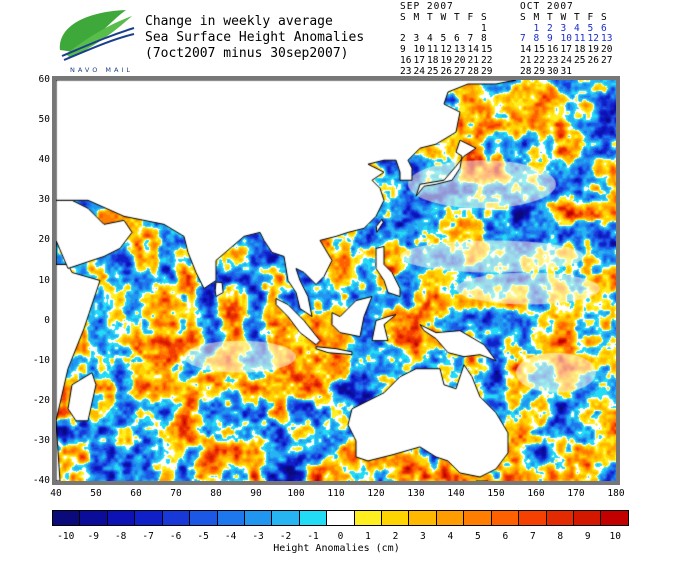  Describe the element at coordinates (505, 536) in the screenshot. I see `colorbar-tick-label: 6` at that location.